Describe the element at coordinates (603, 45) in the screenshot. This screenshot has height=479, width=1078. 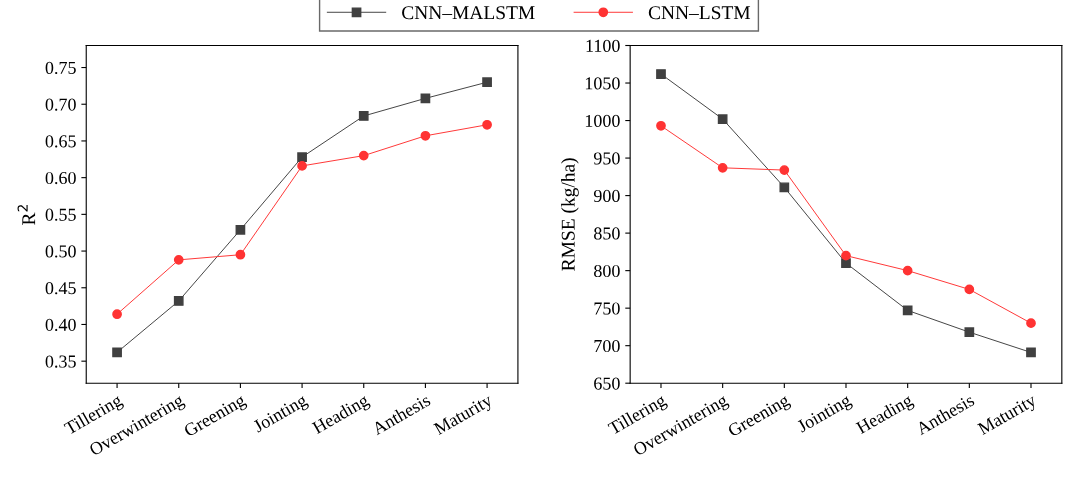
I see `y-tick-label: 1100` at that location.